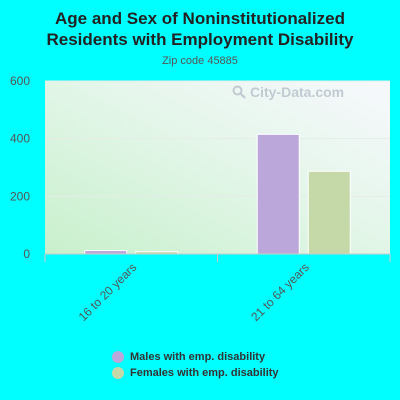  What do you see at coordinates (200, 61) in the screenshot?
I see `chart-subtitle: Zip code 45885` at bounding box center [200, 61].